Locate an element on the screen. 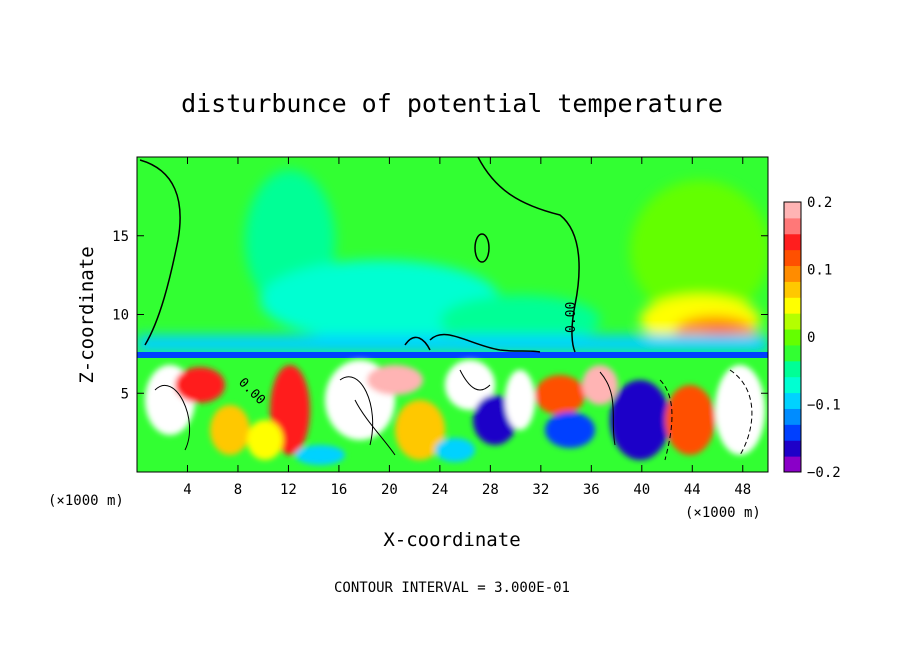 This screenshot has width=904, height=654. colorbar-frame is located at coordinates (792, 337).